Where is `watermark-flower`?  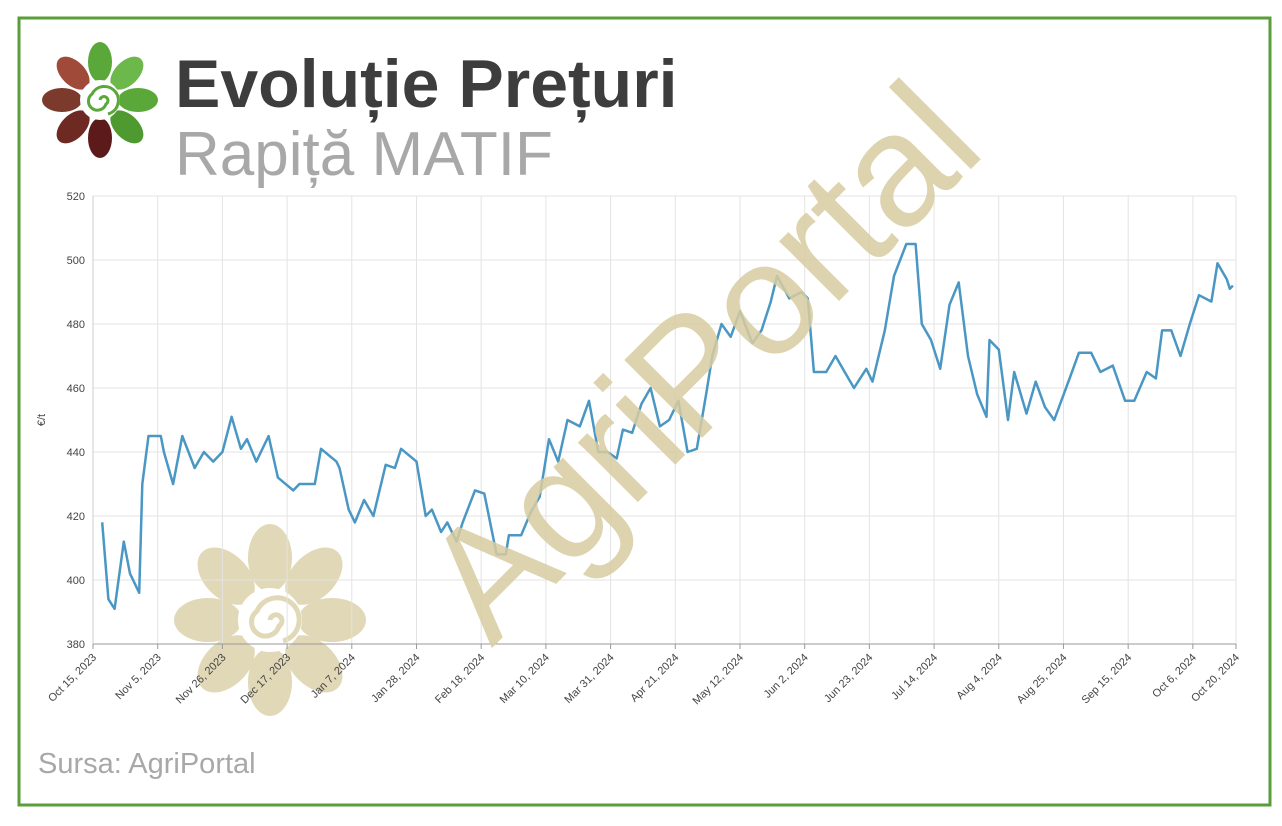
watermark-flower is located at coordinates (270, 620).